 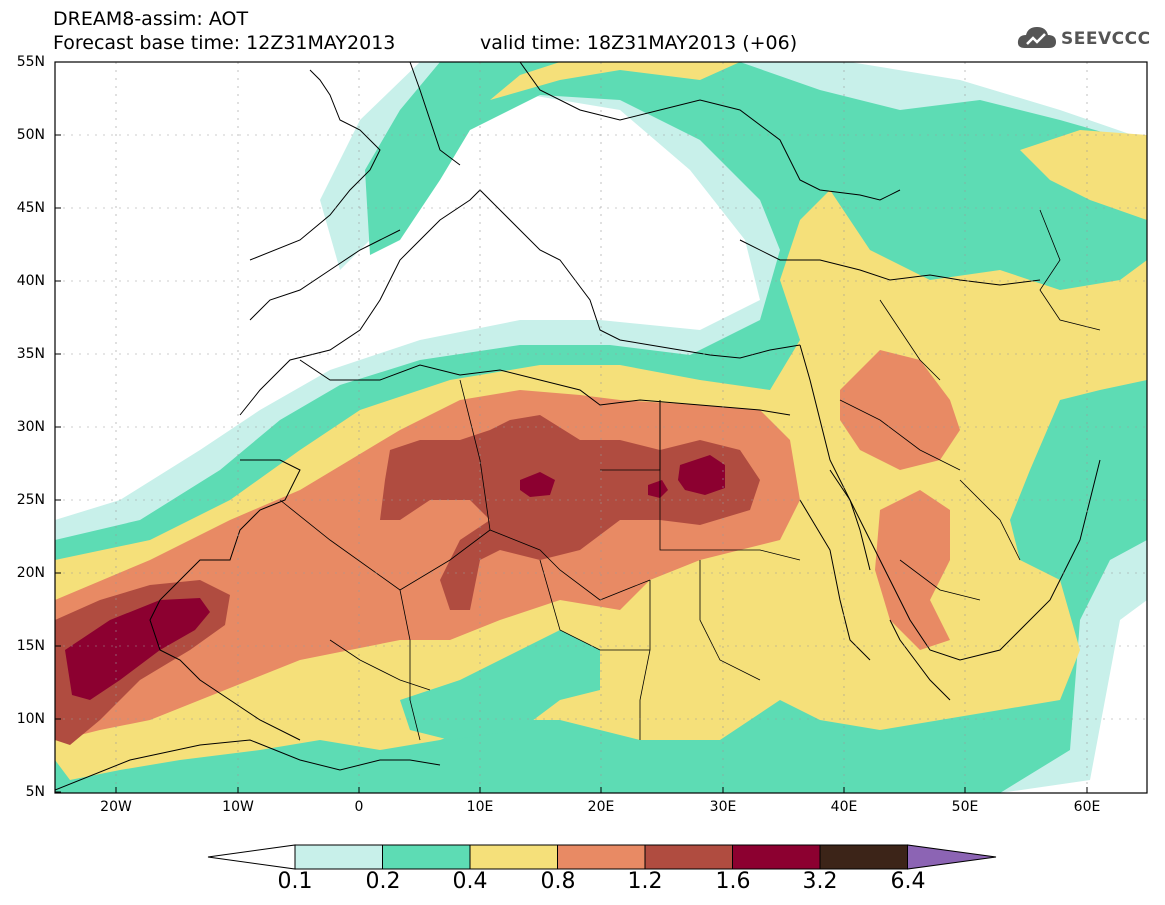 I want to click on lat-label: 25N, so click(x=30, y=500).